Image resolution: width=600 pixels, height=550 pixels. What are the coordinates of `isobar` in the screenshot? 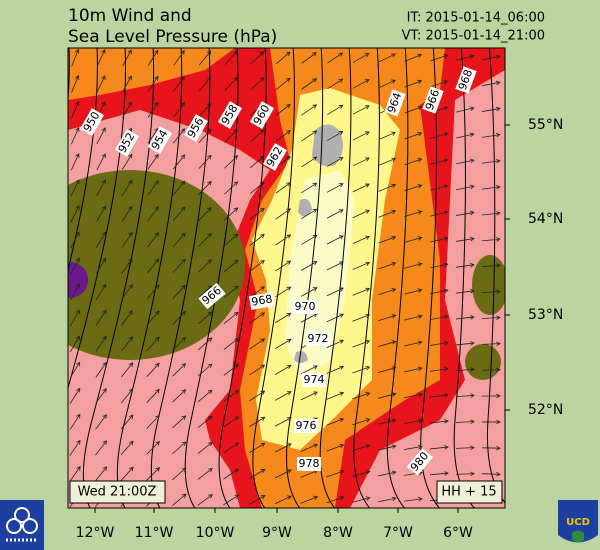 It's located at (242, 278).